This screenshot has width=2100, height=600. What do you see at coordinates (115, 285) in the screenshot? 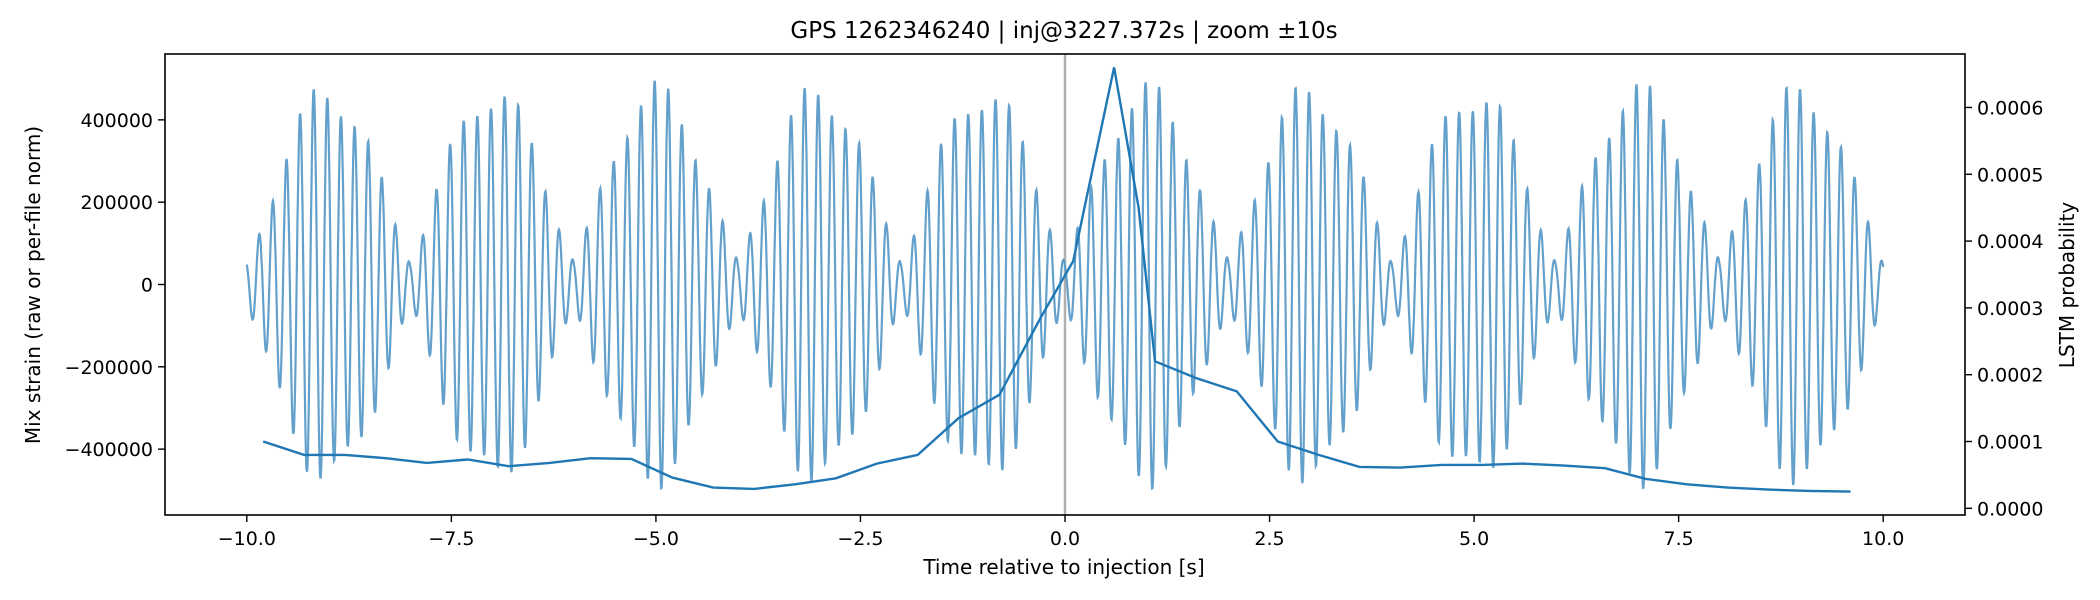
I see `left-y-axis: 400000 200000 0 −200000 −400000` at bounding box center [115, 285].